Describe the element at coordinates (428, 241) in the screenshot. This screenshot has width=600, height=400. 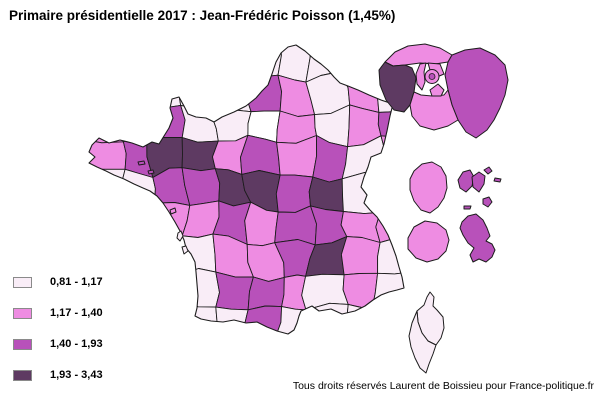
I see `reunion` at that location.